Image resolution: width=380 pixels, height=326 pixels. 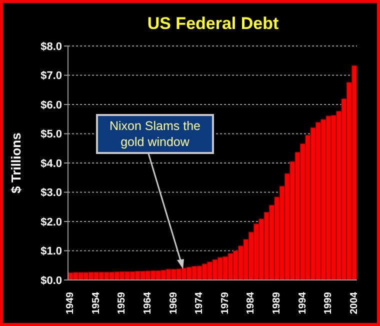 I want to click on y-tick-label: $4.0, so click(x=51, y=164).